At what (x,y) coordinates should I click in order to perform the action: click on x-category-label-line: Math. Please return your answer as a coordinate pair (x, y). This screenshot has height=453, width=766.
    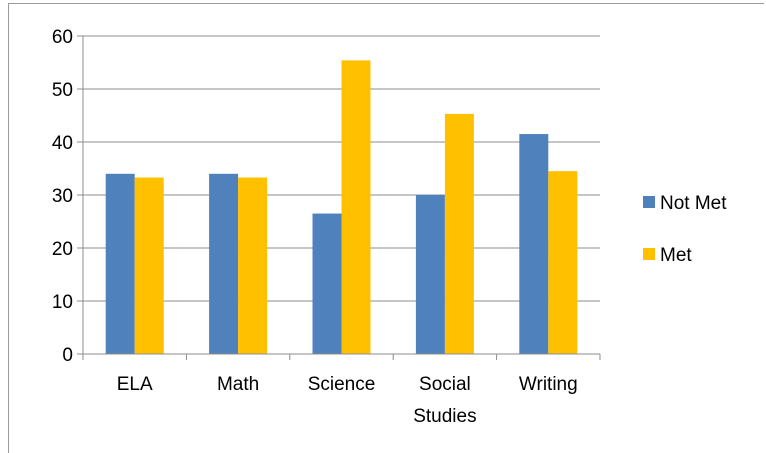
    Looking at the image, I should click on (238, 384).